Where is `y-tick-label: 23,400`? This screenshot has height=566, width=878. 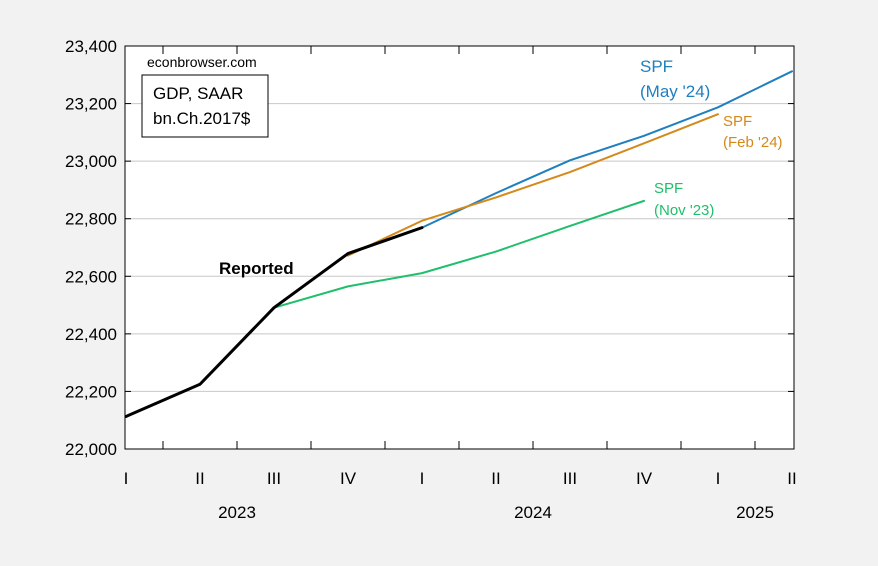
y-tick-label: 23,400 is located at coordinates (91, 46).